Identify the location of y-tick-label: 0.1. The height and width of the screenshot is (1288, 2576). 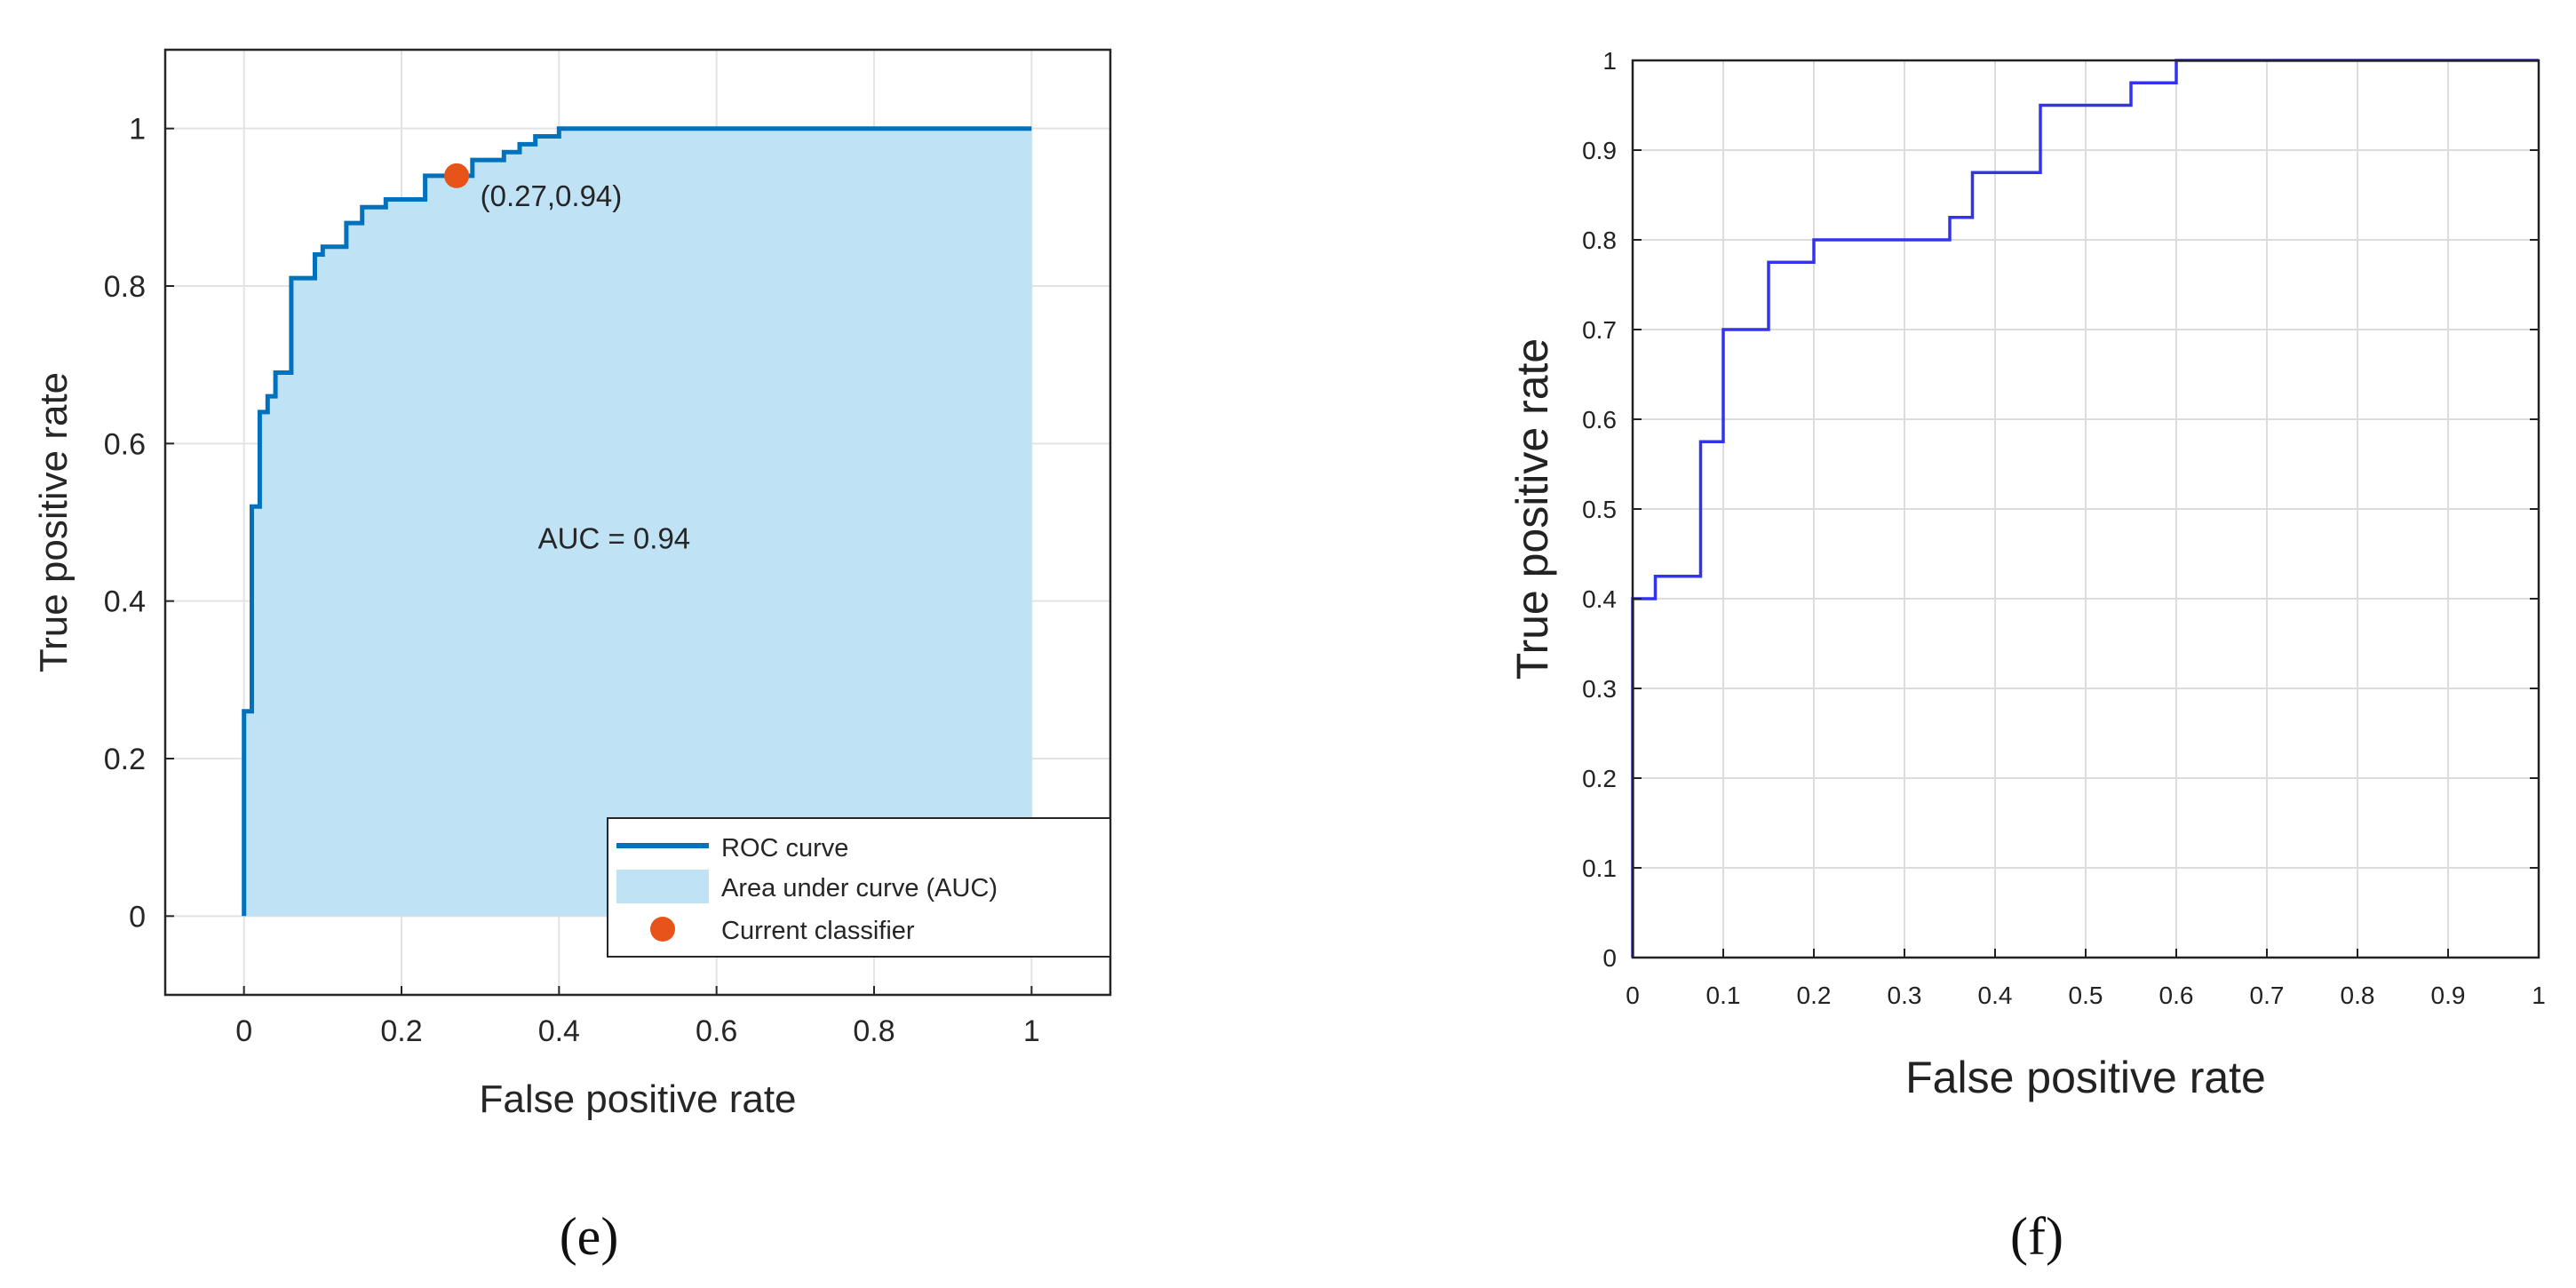
(1599, 868).